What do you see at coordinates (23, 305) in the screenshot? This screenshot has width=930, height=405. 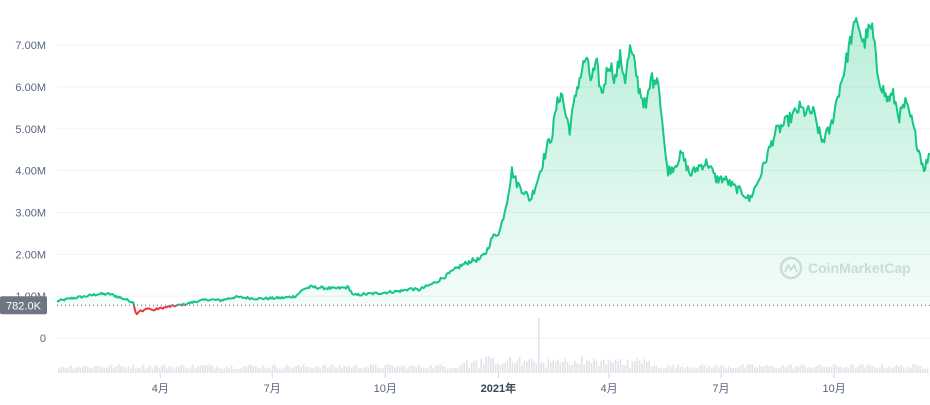 I see `reference-tag` at bounding box center [23, 305].